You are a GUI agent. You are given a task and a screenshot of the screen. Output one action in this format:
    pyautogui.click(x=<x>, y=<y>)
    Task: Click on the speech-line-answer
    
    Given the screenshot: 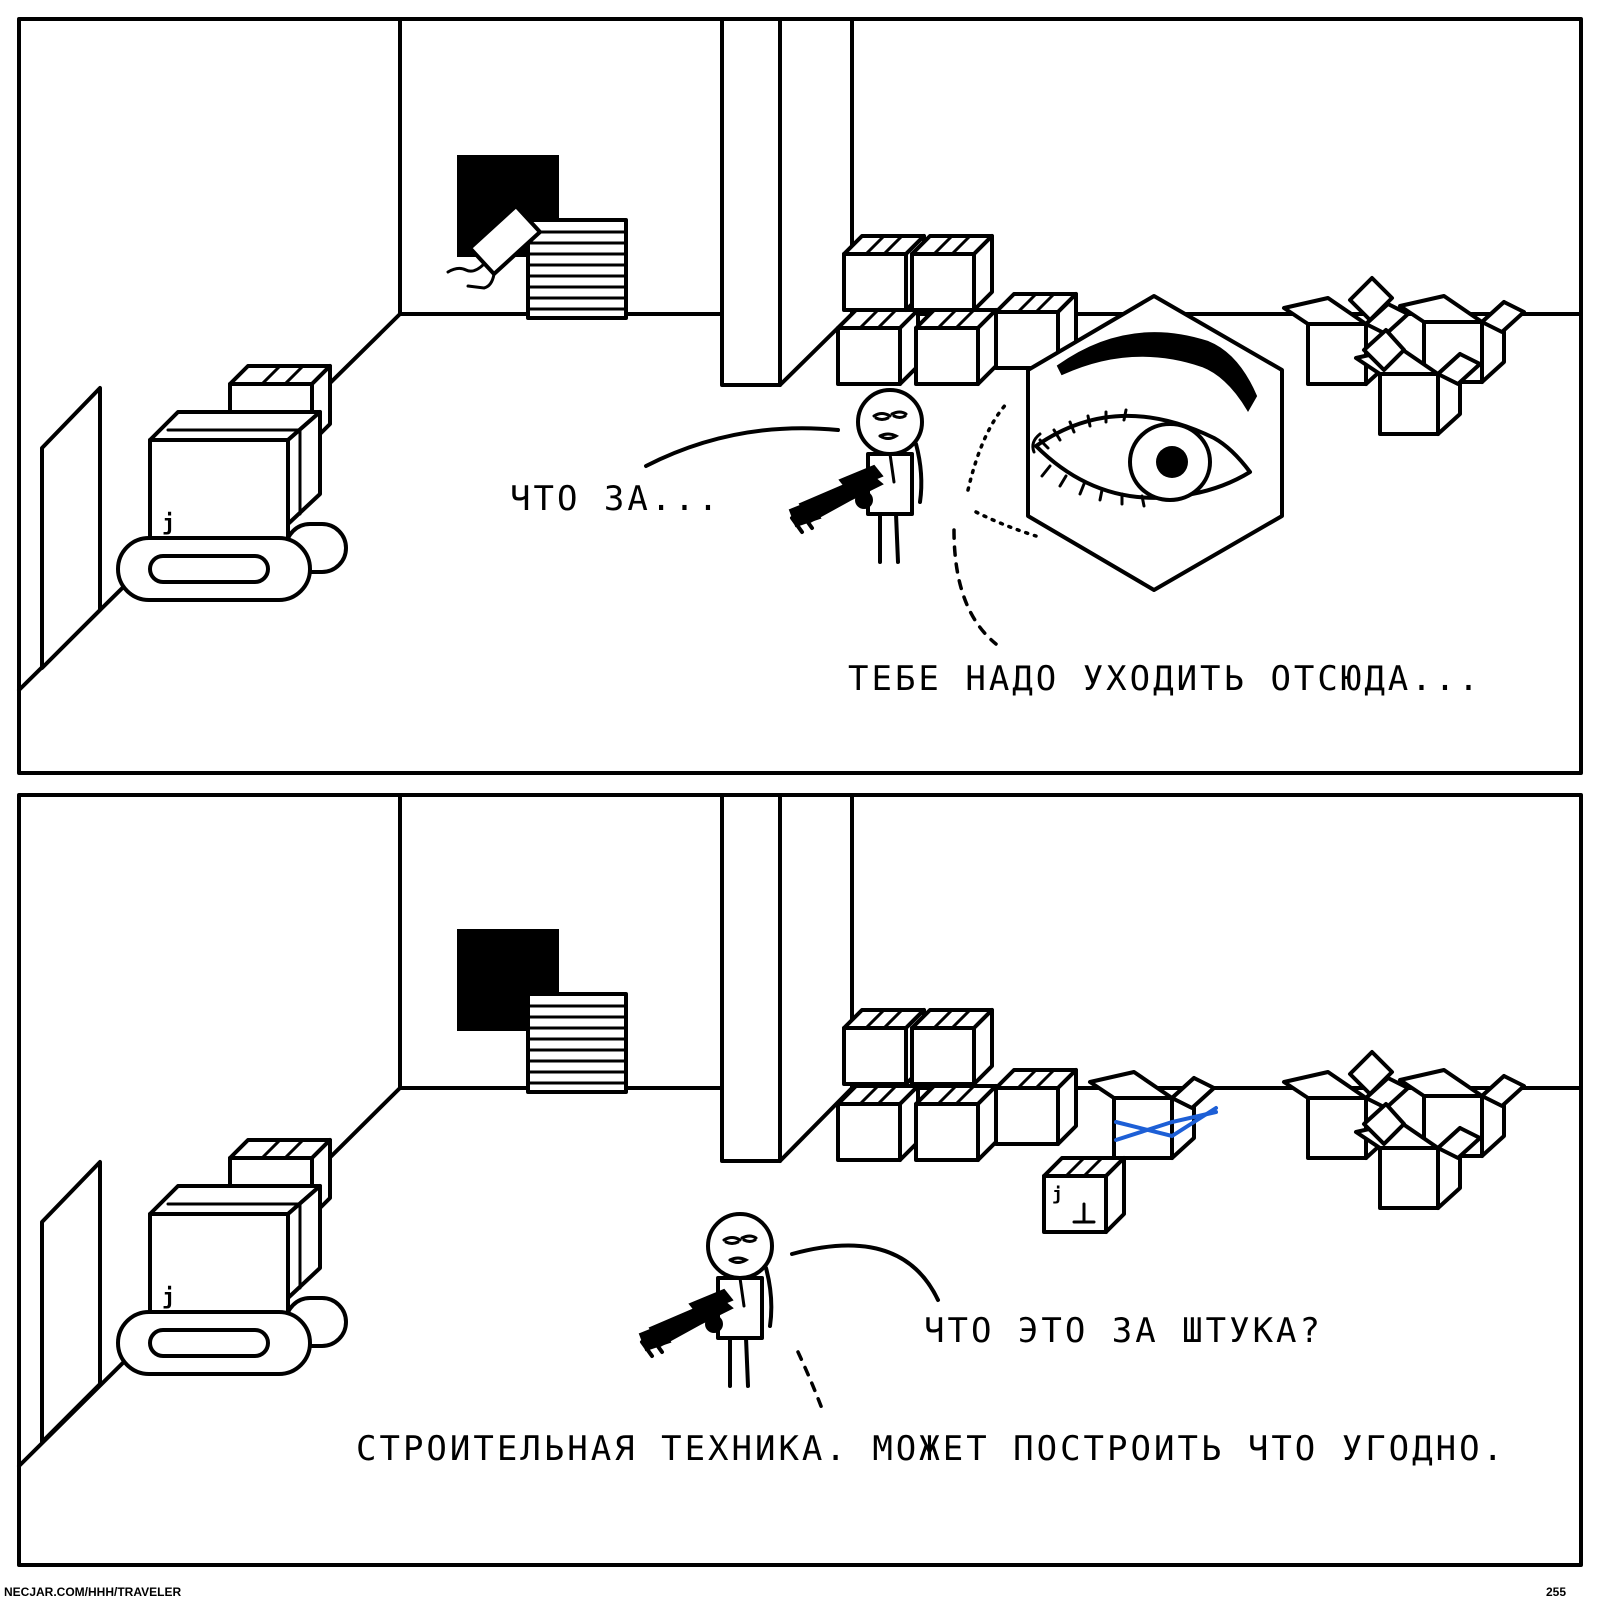 What is the action you would take?
    pyautogui.click(x=811, y=1383)
    